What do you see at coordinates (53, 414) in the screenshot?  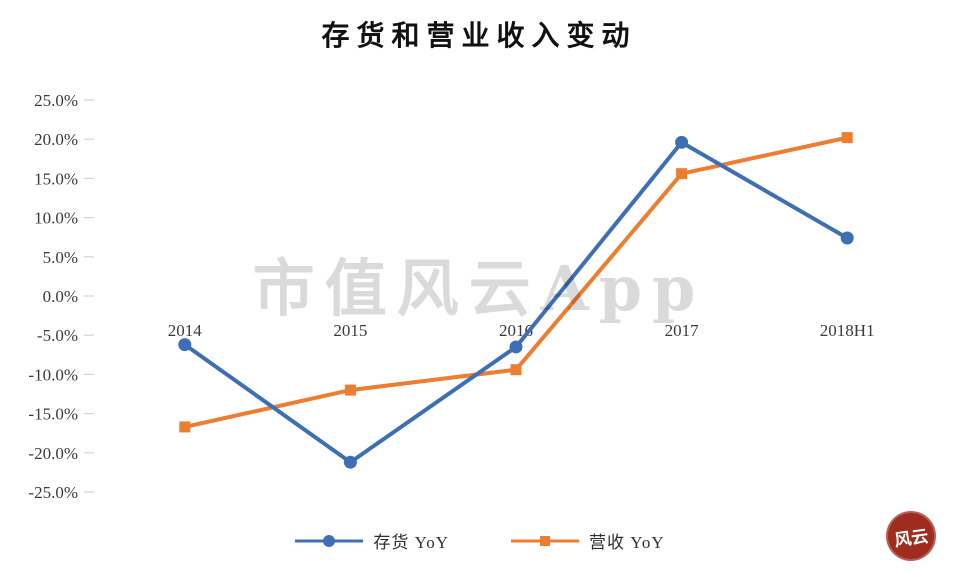 I see `y-axis-label: -15.0%` at bounding box center [53, 414].